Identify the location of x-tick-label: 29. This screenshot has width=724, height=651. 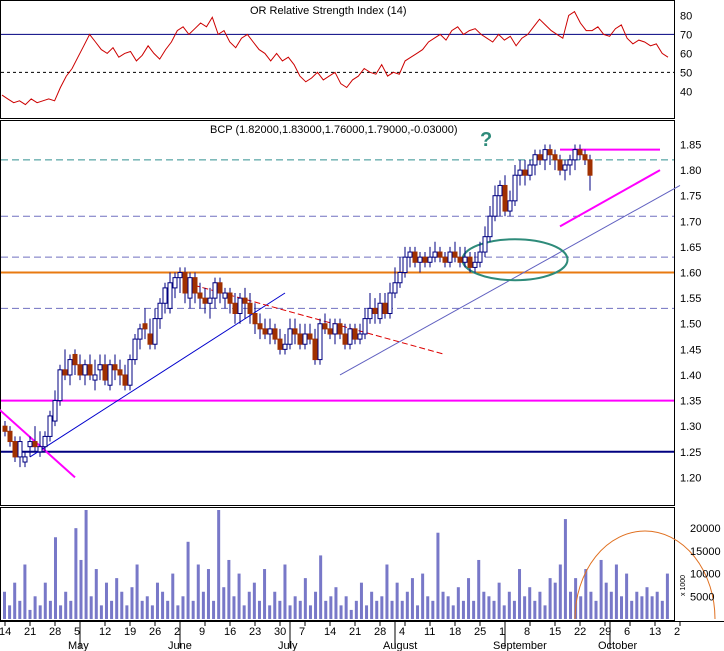
(605, 632).